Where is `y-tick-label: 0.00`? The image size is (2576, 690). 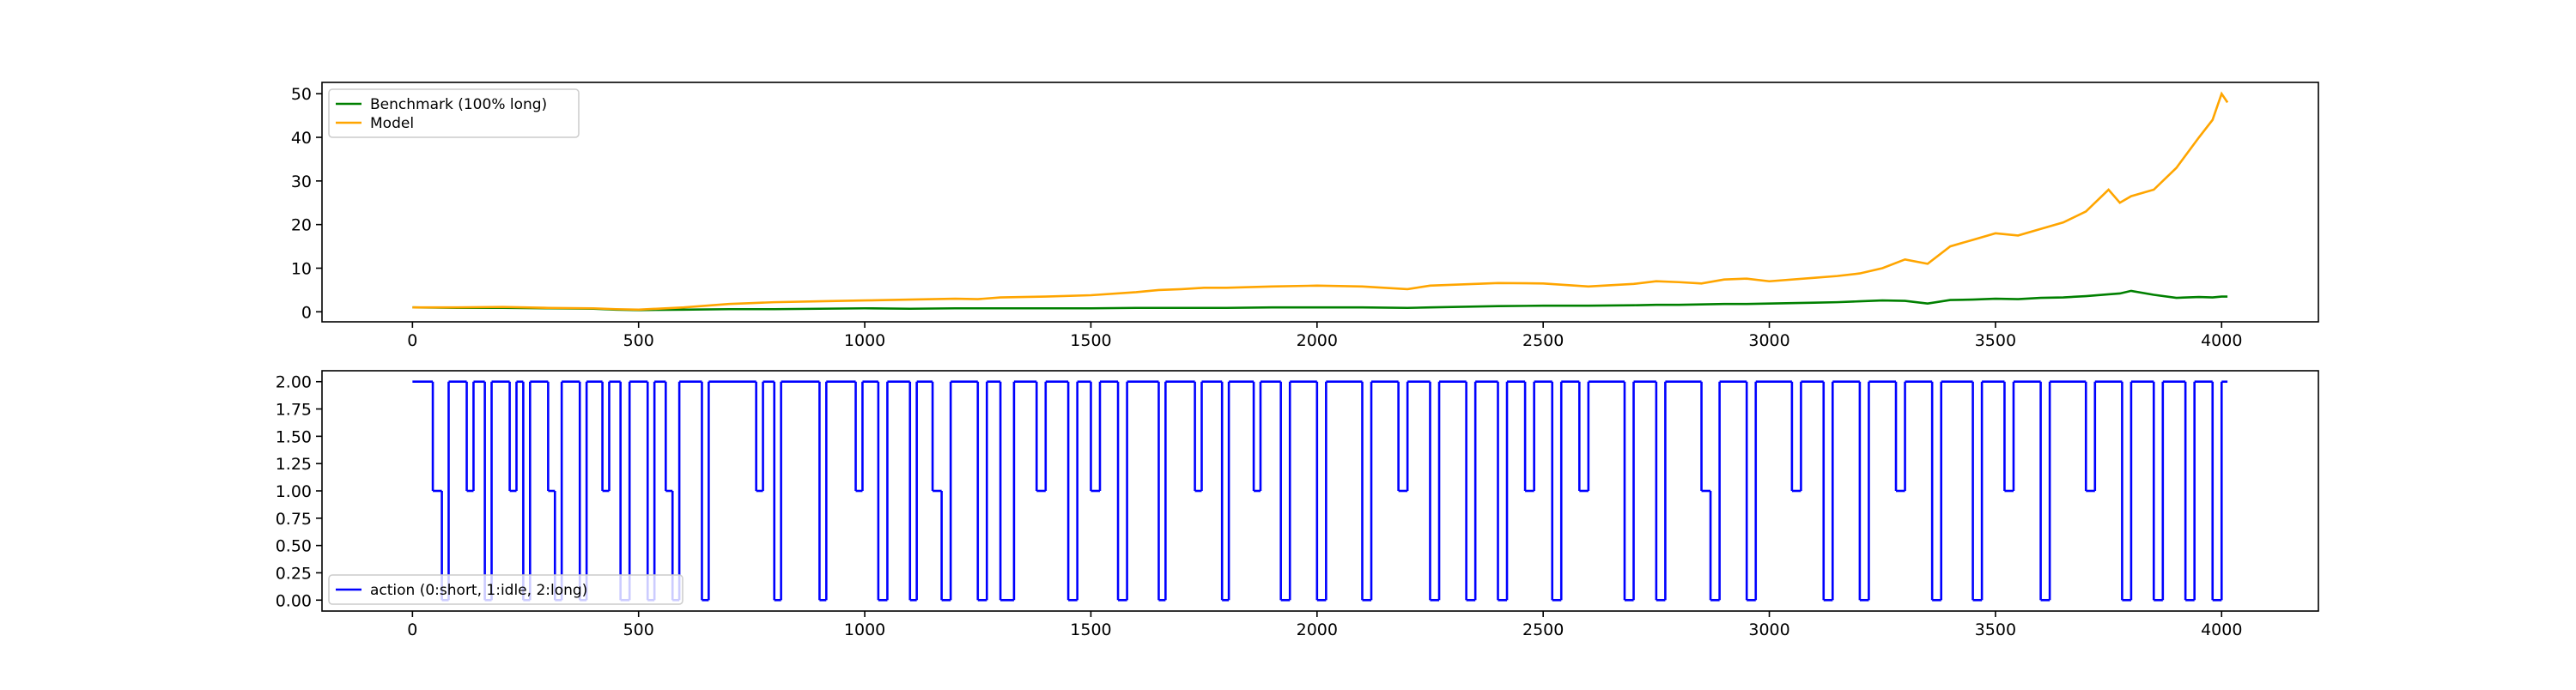
y-tick-label: 0.00 is located at coordinates (294, 600).